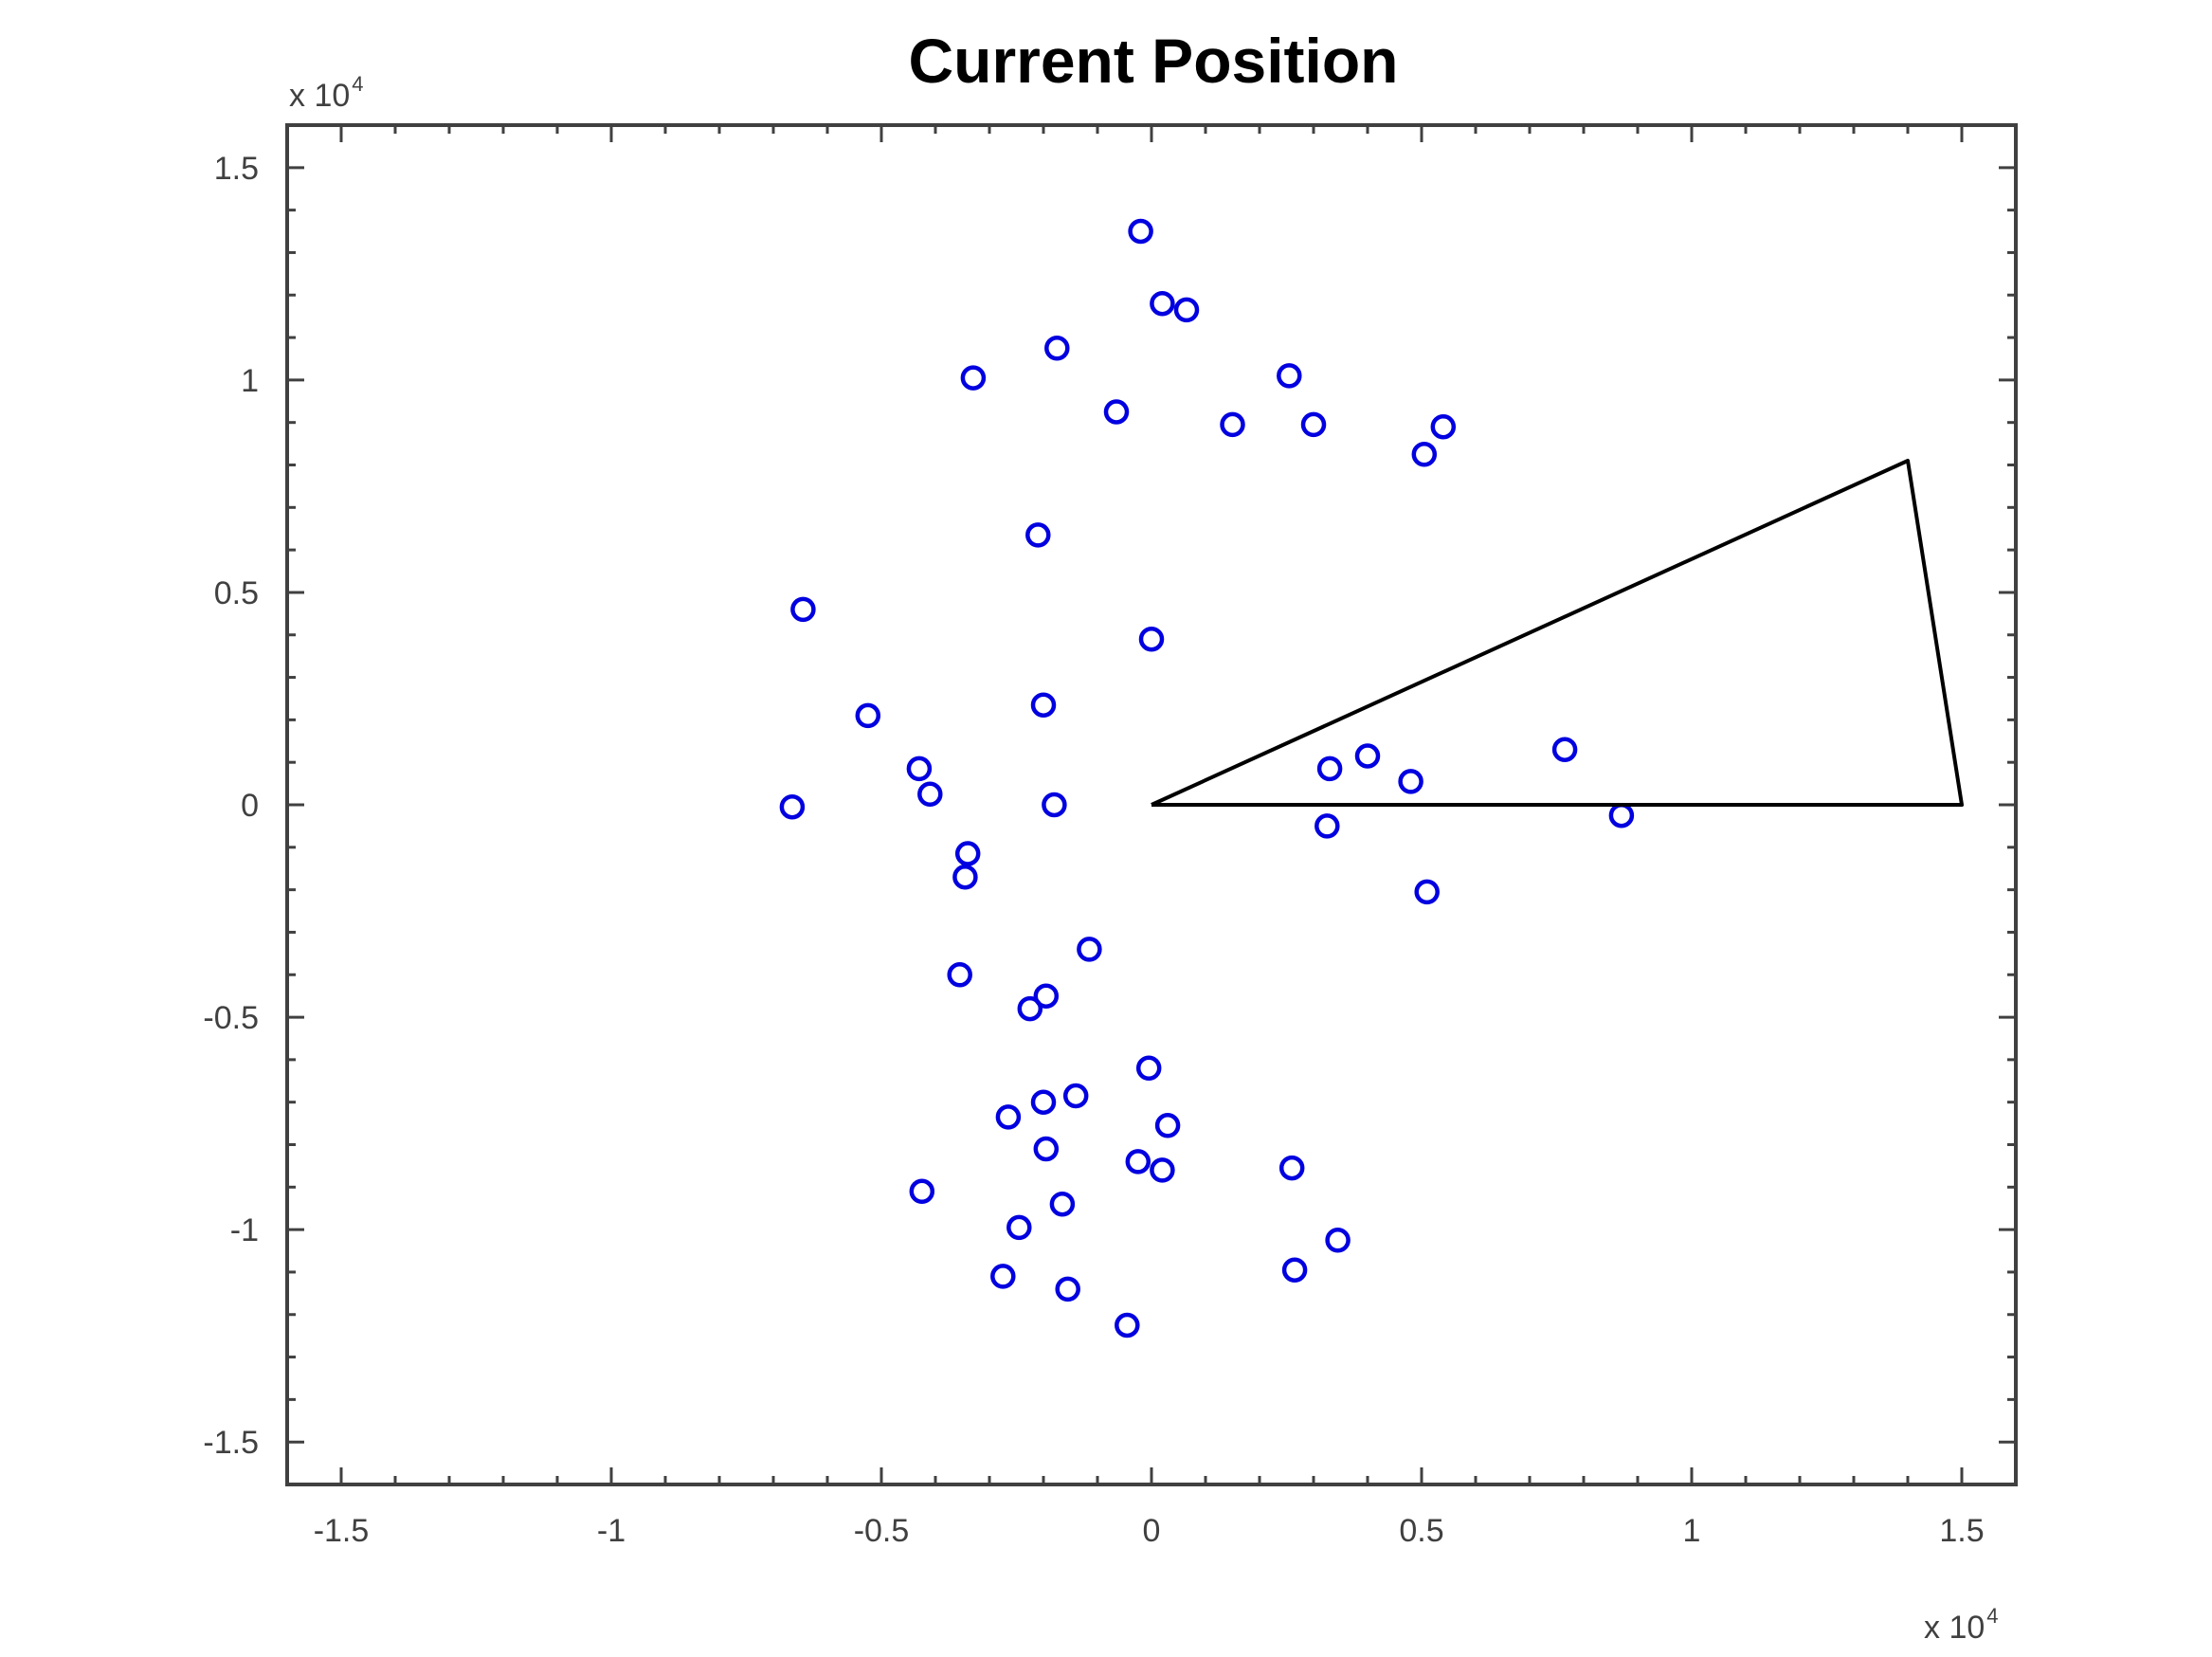 This screenshot has height=1657, width=2212. I want to click on y-tick-label: -1, so click(245, 1230).